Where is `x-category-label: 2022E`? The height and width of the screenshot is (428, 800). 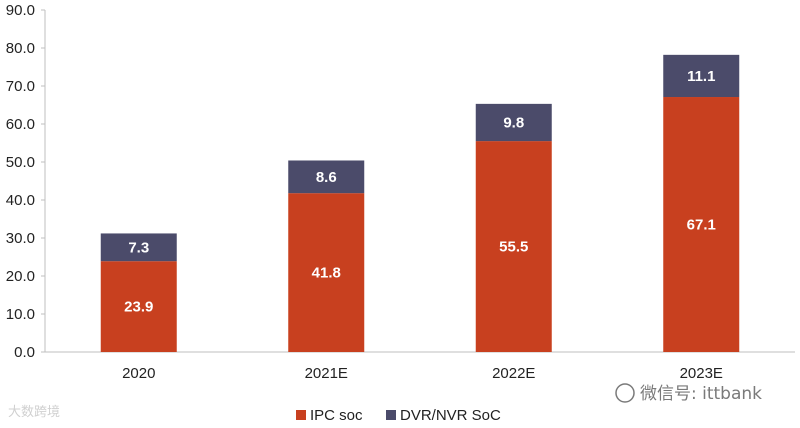 x-category-label: 2022E is located at coordinates (513, 373).